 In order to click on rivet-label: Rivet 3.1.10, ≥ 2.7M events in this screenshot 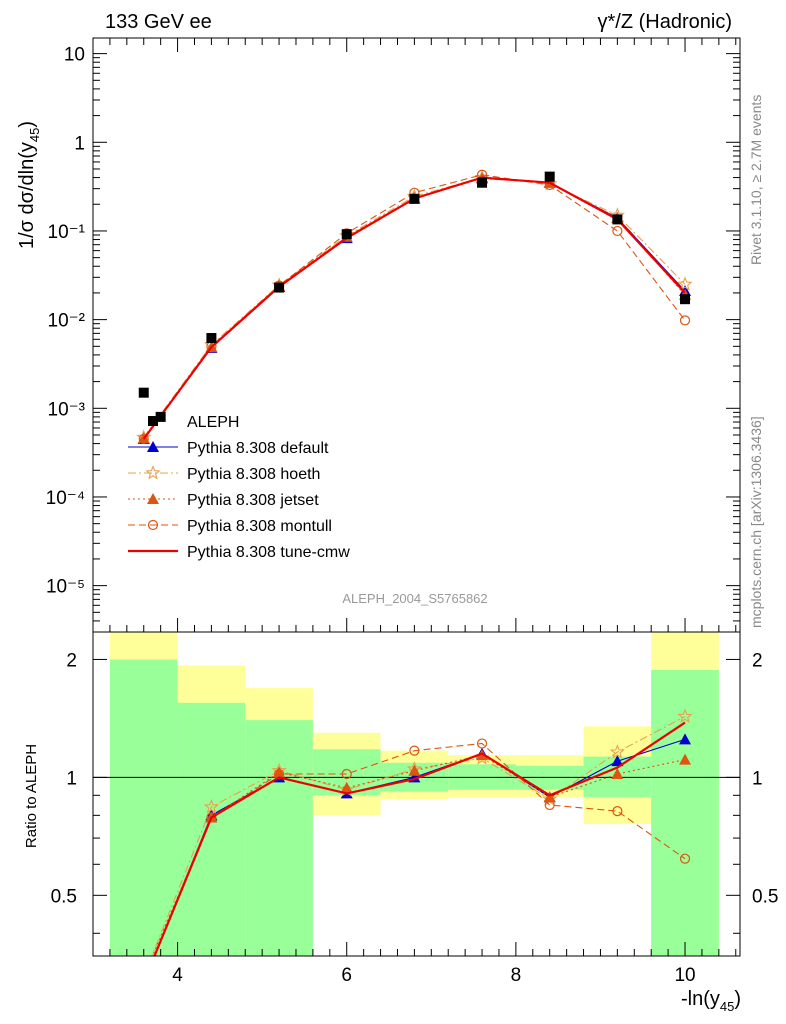, I will do `click(756, 180)`.